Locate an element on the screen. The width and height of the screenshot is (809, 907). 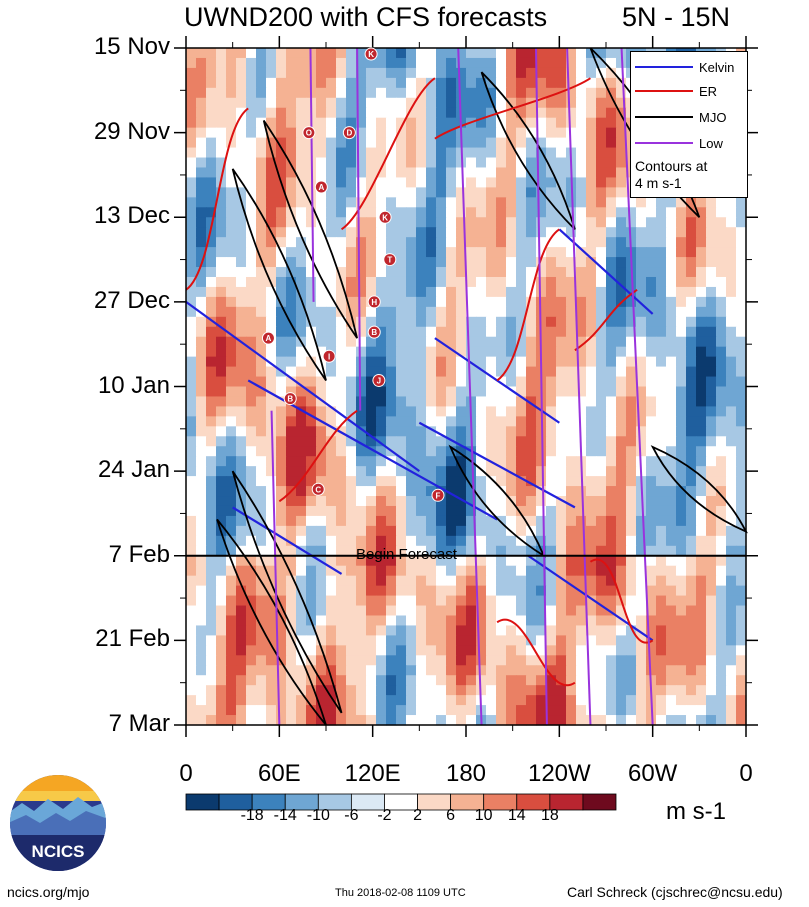
kelvin-contour is located at coordinates (497, 380).